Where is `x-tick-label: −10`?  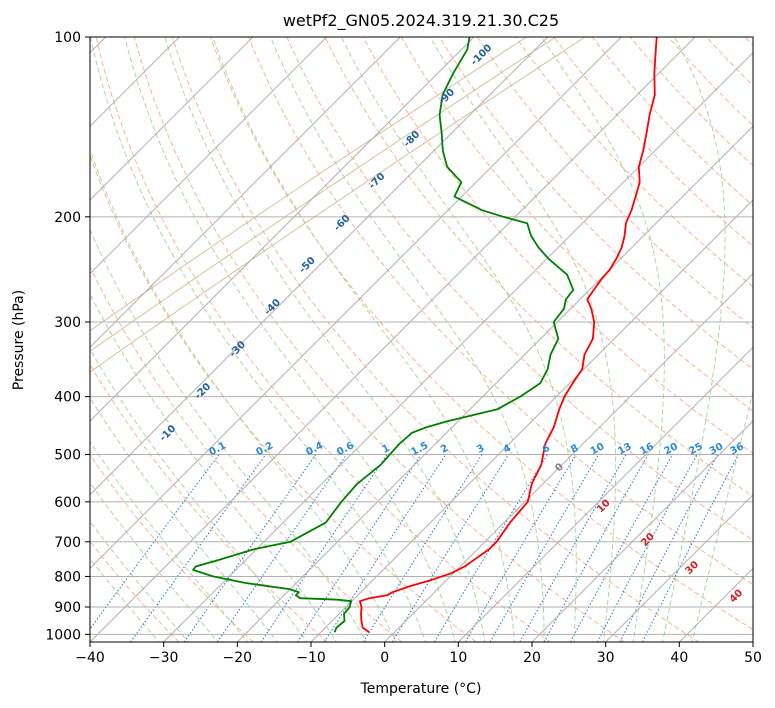 x-tick-label: −10 is located at coordinates (311, 658).